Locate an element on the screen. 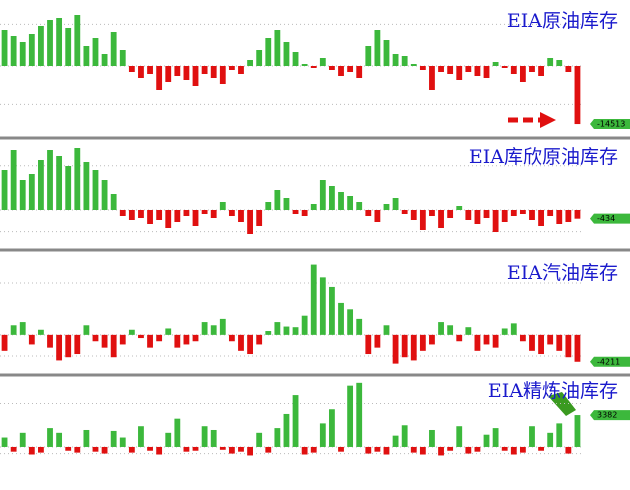  panel-title: EIA汽油库存 is located at coordinates (562, 273).